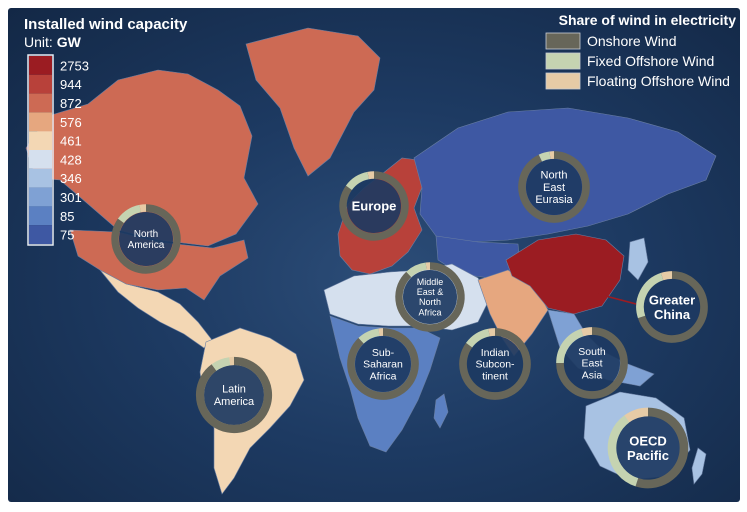 This screenshot has height=512, width=747. I want to click on region-label: Indian Subcon-tinent, so click(495, 365).